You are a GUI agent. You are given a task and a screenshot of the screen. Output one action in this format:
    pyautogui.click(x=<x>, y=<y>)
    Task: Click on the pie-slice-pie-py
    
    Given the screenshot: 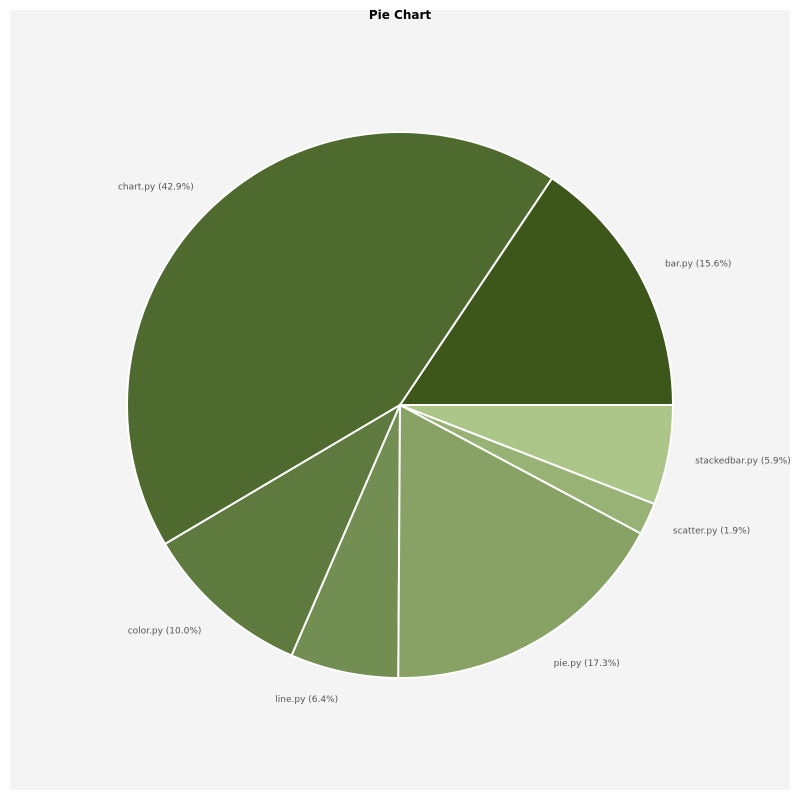 What is the action you would take?
    pyautogui.click(x=520, y=541)
    